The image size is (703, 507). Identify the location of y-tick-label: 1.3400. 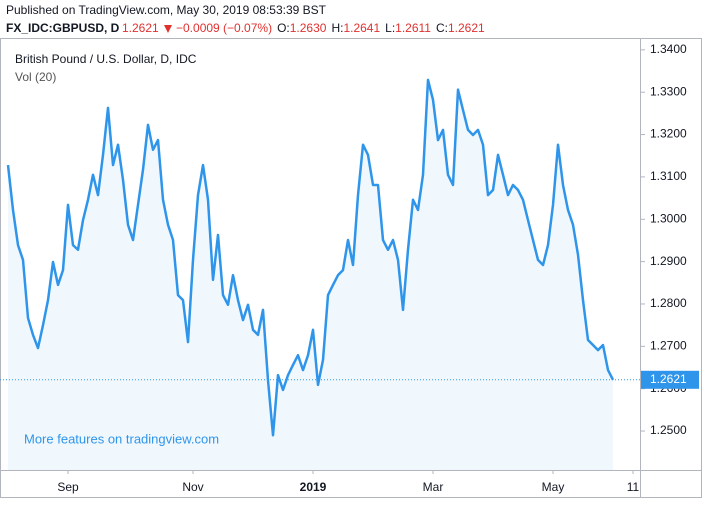
(668, 49).